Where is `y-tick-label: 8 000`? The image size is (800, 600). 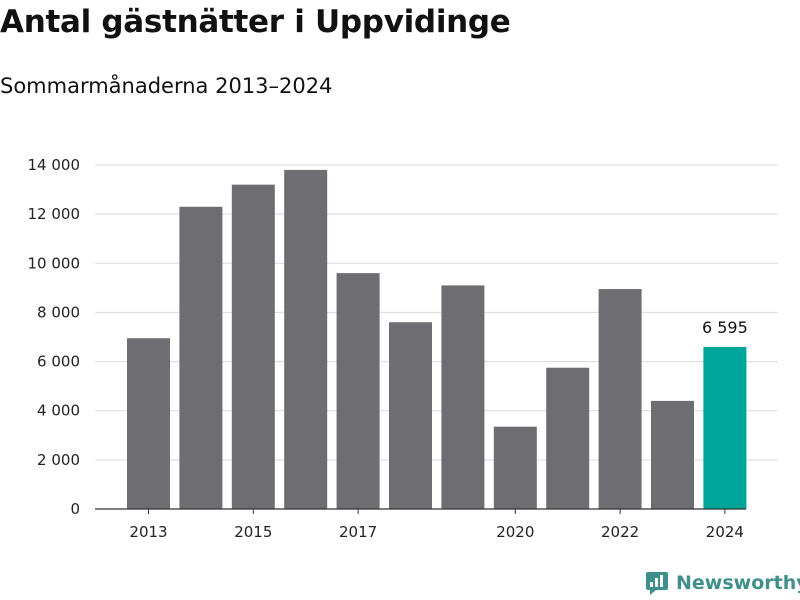 y-tick-label: 8 000 is located at coordinates (58, 312).